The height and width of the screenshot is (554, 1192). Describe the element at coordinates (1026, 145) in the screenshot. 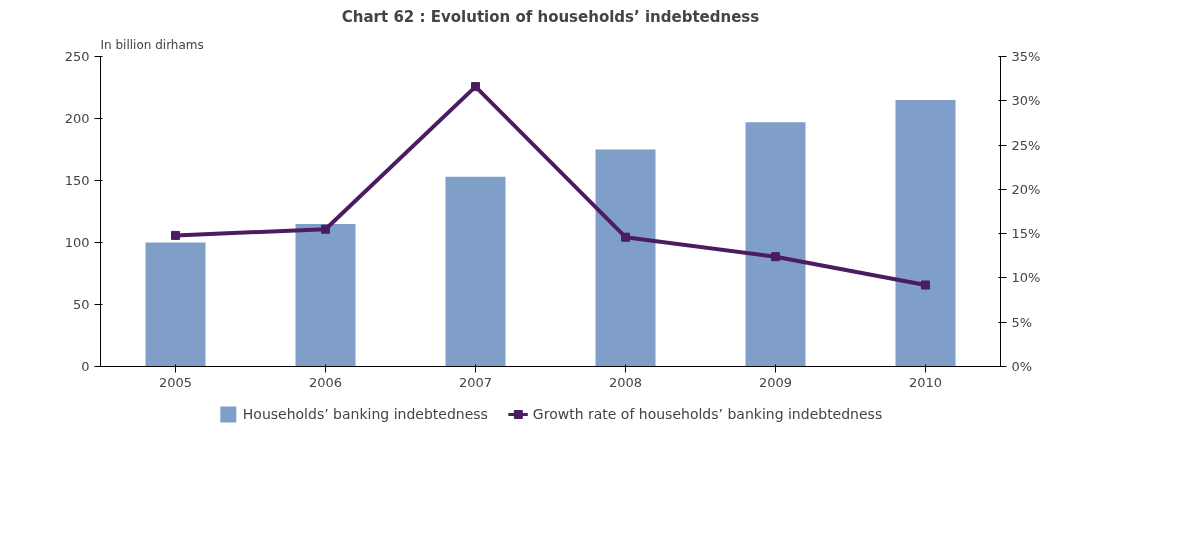

I see `y2-tick-label: 25%` at that location.